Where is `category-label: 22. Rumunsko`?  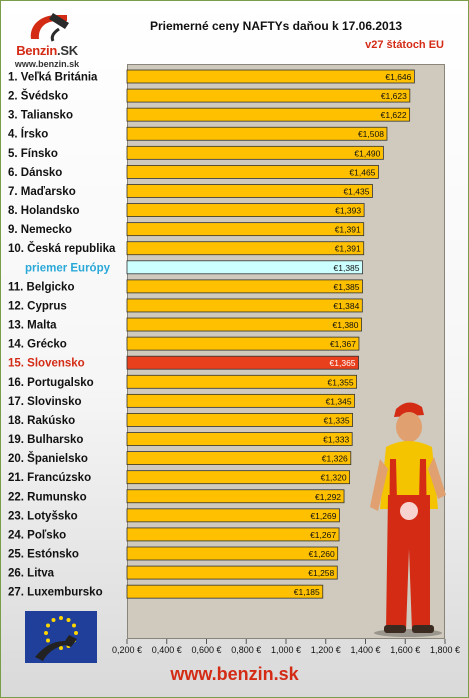 category-label: 22. Rumunsko is located at coordinates (47, 497).